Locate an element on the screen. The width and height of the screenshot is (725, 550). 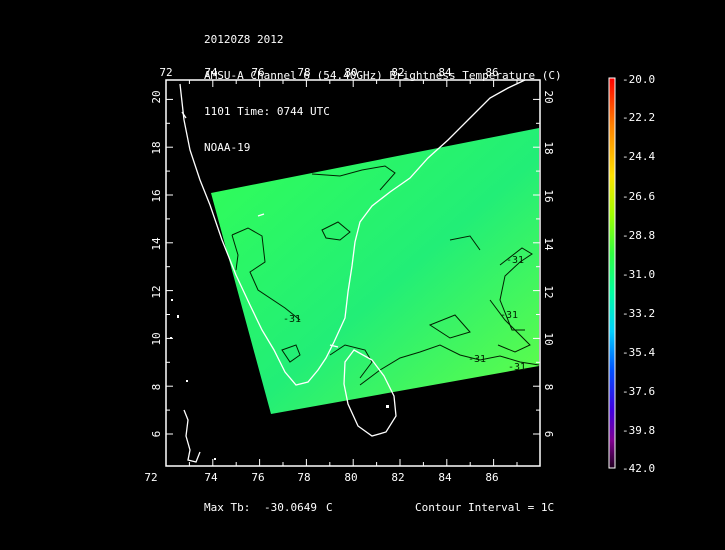
colorbar-label: -33.2 is located at coordinates (639, 313).